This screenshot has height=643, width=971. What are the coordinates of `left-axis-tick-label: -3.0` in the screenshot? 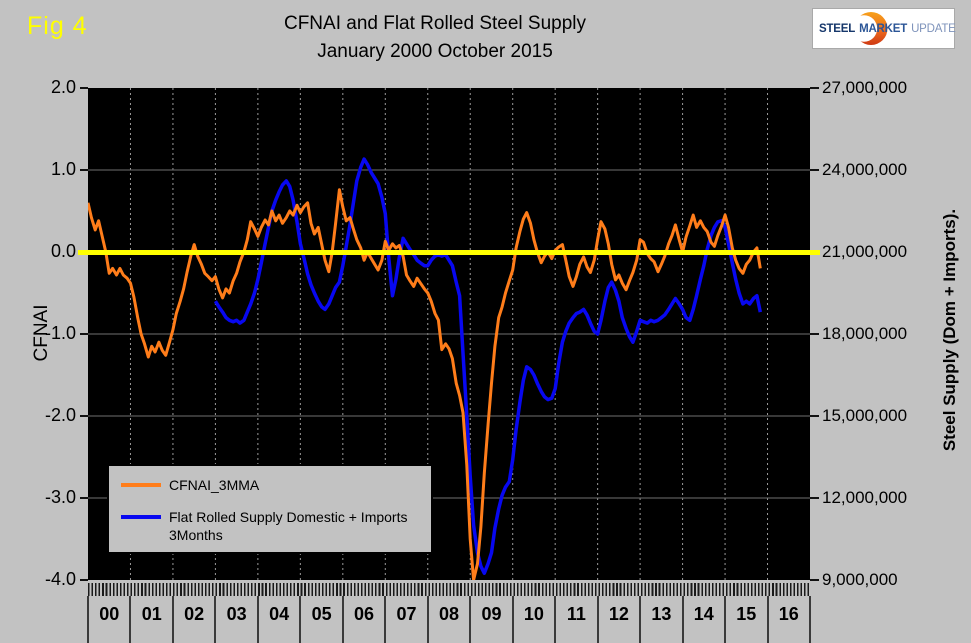 It's located at (60, 497).